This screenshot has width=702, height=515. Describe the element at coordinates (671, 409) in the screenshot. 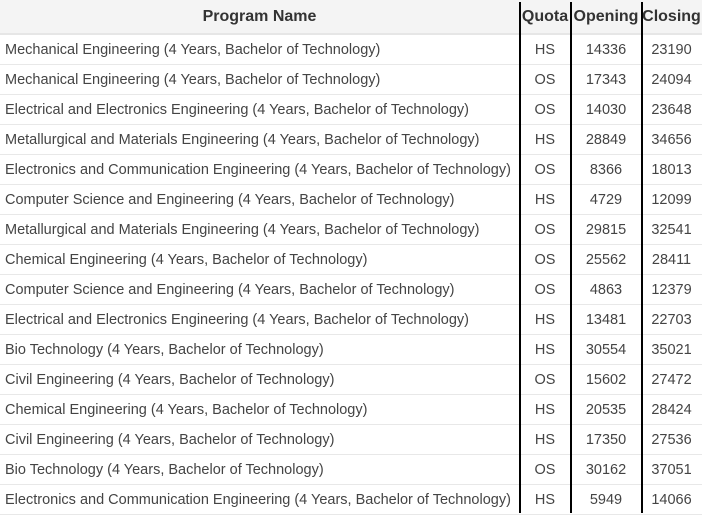

I see `closing-rank-cell: 28424` at that location.